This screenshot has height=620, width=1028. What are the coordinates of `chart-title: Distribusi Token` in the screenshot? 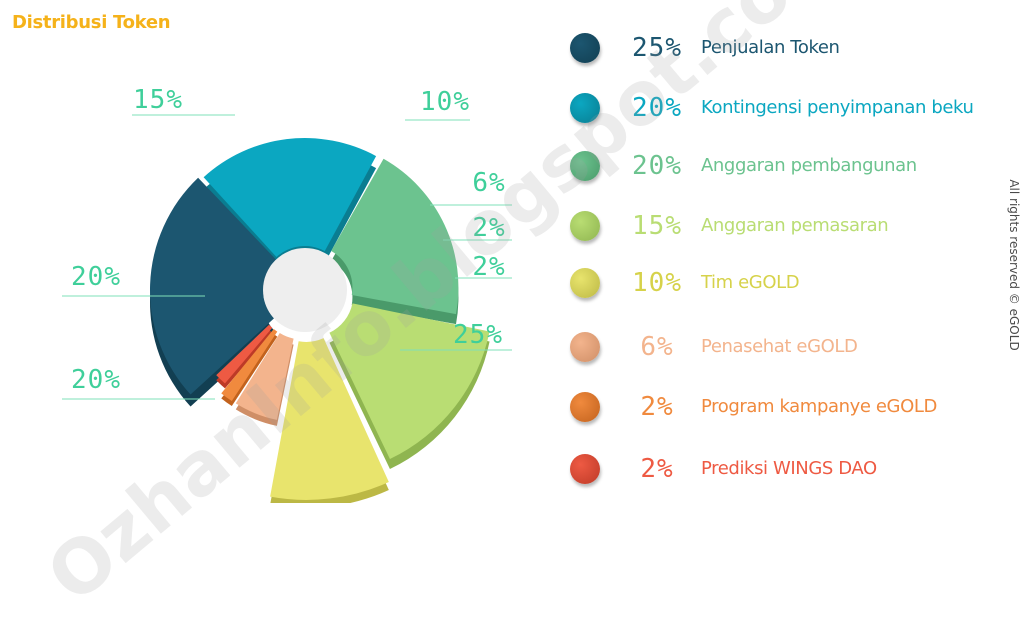 It's located at (91, 22).